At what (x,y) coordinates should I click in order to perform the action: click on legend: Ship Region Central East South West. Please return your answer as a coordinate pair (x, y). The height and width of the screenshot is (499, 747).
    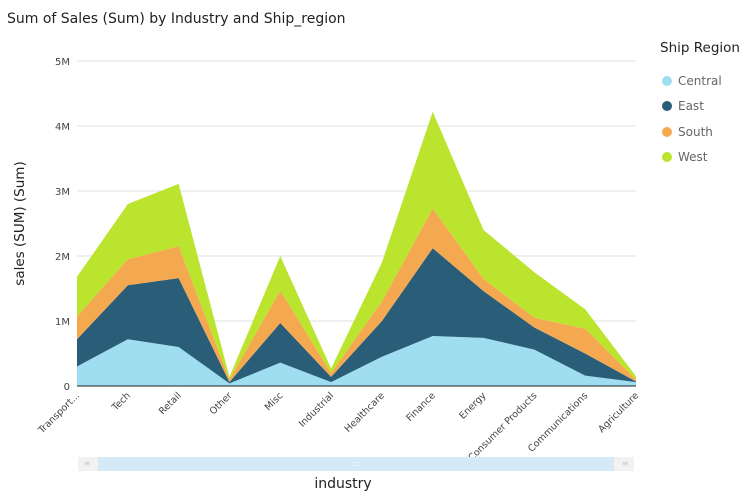
    Looking at the image, I should click on (700, 105).